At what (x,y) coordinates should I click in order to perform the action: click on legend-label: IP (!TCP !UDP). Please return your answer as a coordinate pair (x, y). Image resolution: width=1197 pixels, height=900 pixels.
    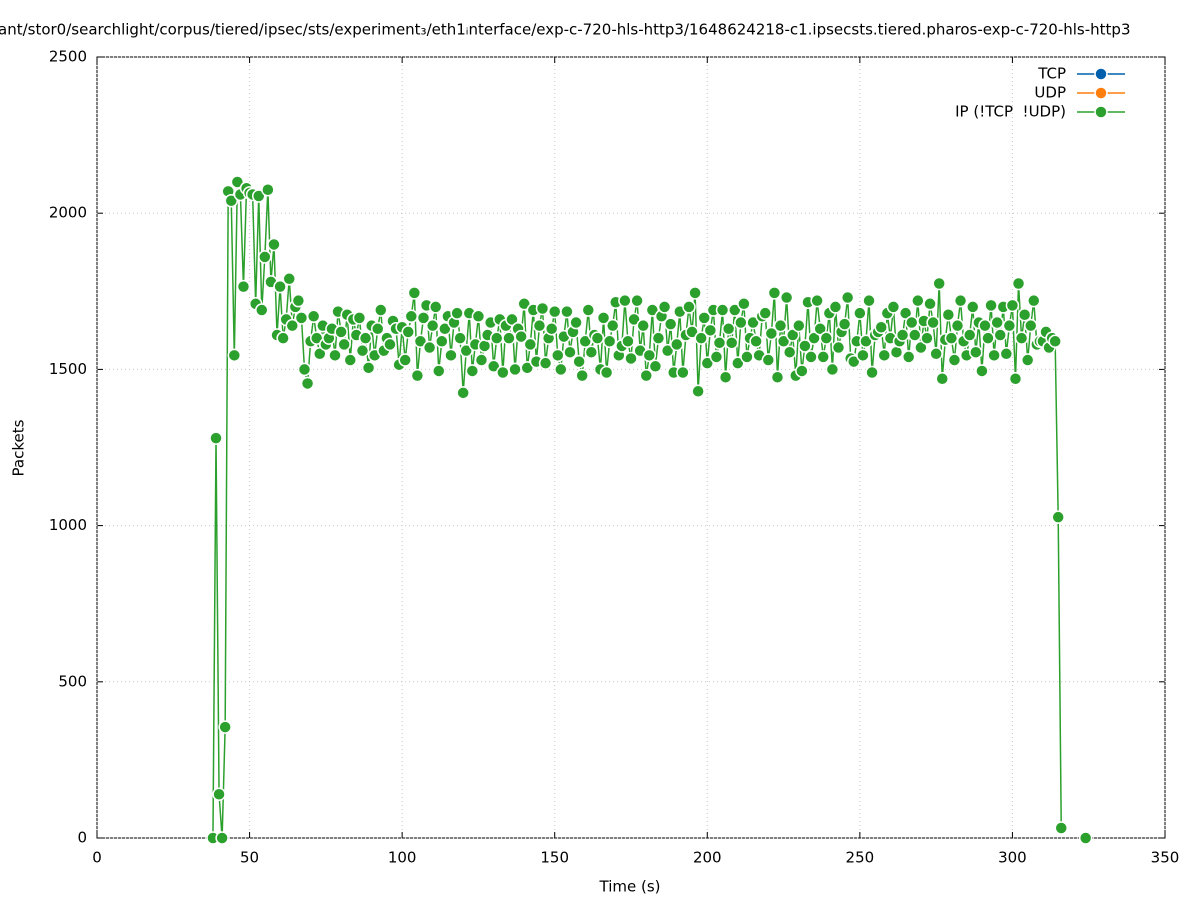
    Looking at the image, I should click on (1010, 112).